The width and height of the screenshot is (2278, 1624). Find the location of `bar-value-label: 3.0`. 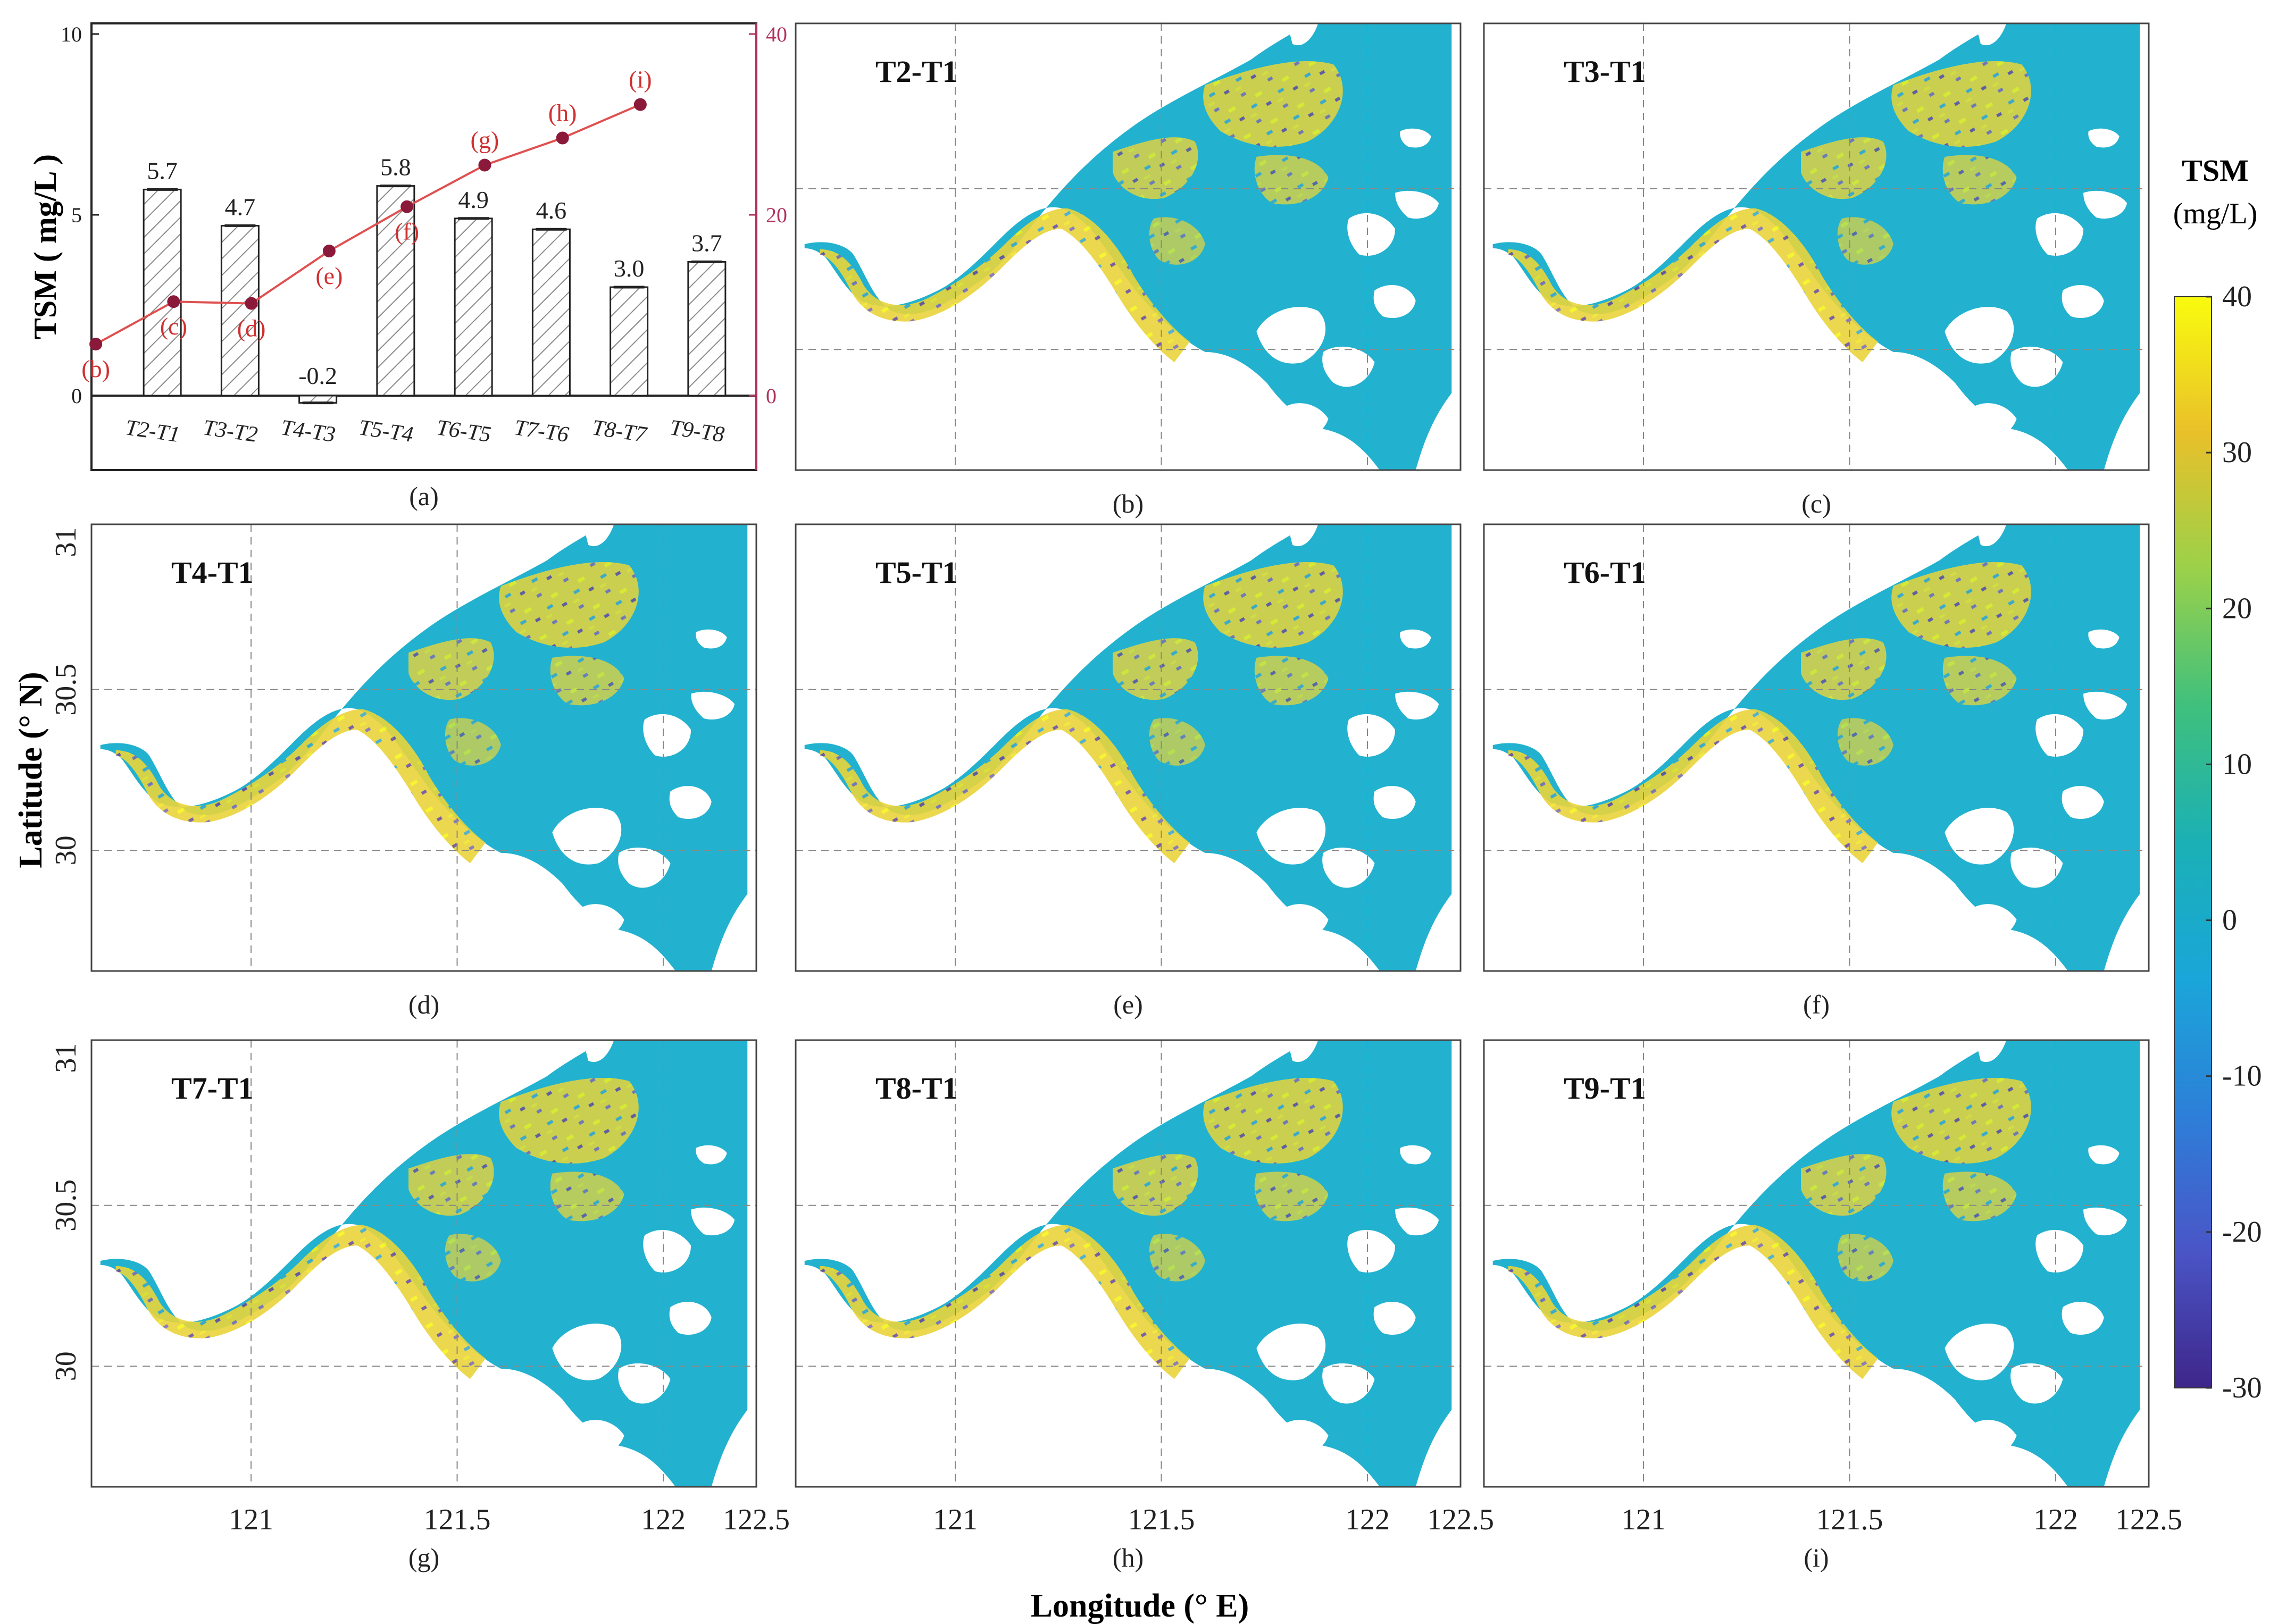

bar-value-label: 3.0 is located at coordinates (629, 268).